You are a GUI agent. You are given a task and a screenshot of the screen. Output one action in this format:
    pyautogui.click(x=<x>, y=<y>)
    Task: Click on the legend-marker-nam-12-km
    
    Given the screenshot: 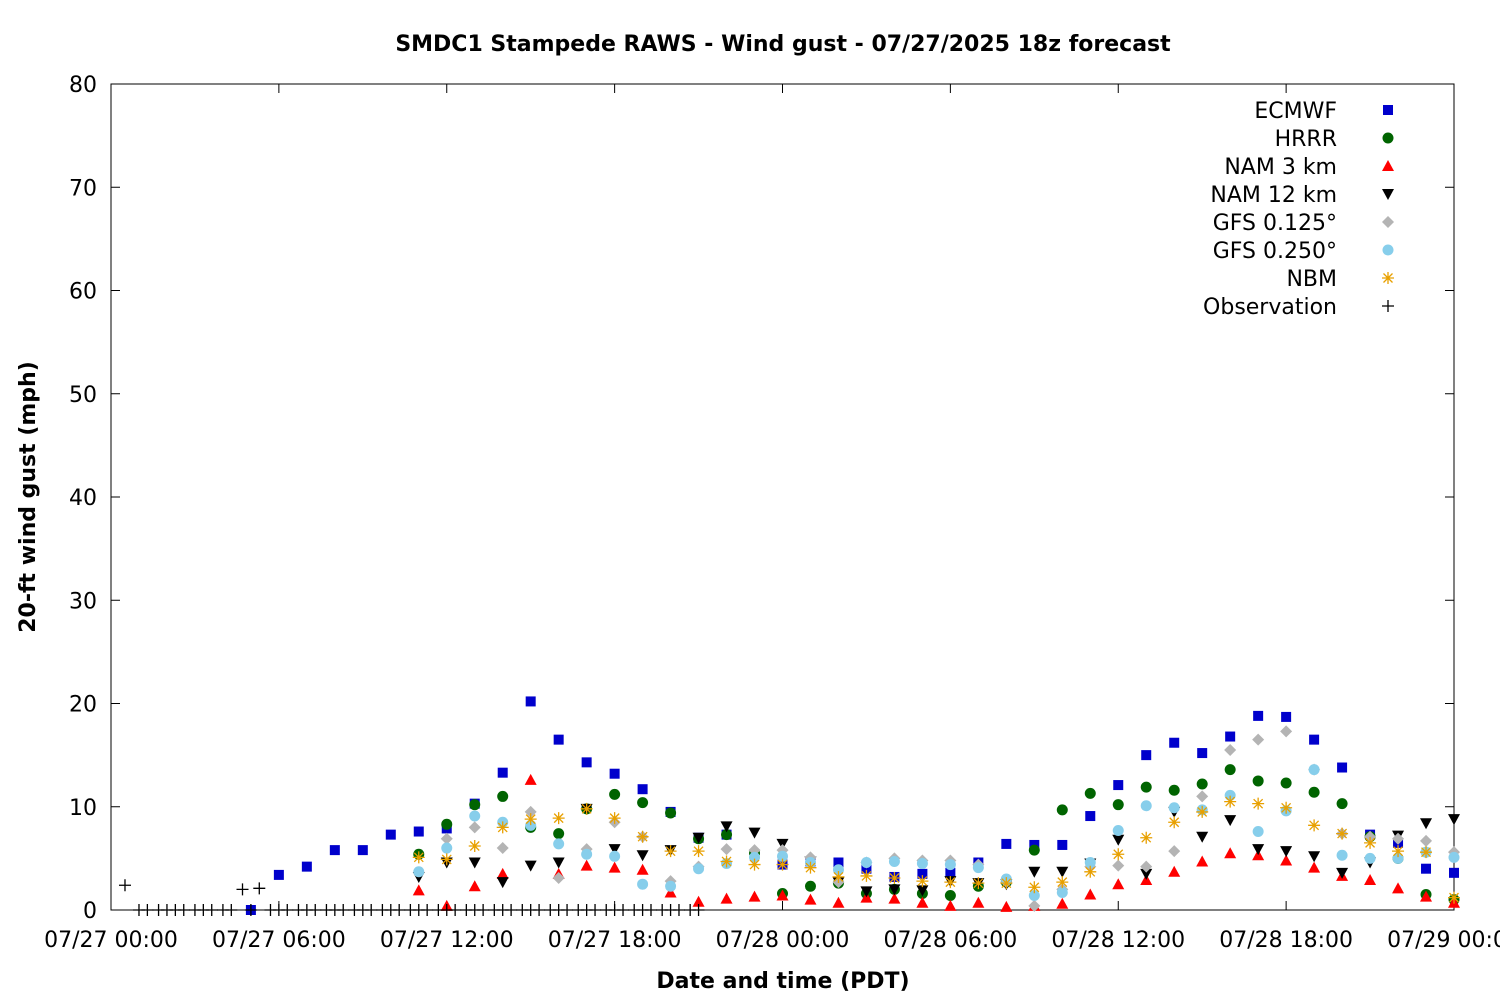 What is the action you would take?
    pyautogui.click(x=1388, y=194)
    